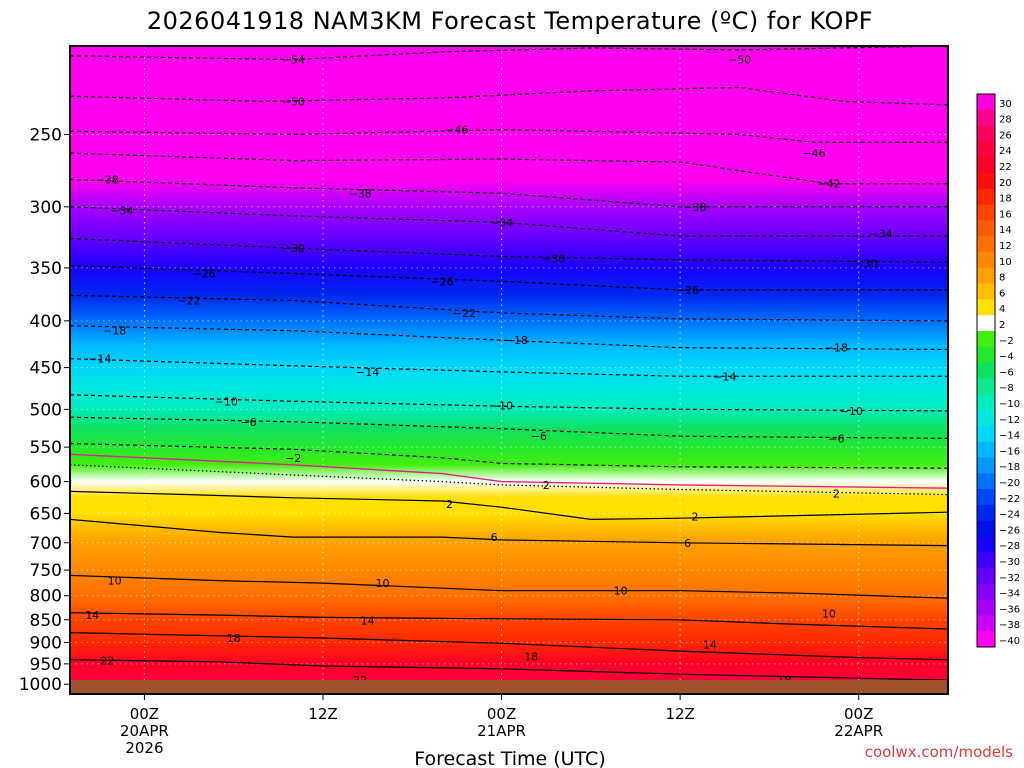 The width and height of the screenshot is (1024, 768). What do you see at coordinates (46, 643) in the screenshot?
I see `y-tick-label: 900` at bounding box center [46, 643].